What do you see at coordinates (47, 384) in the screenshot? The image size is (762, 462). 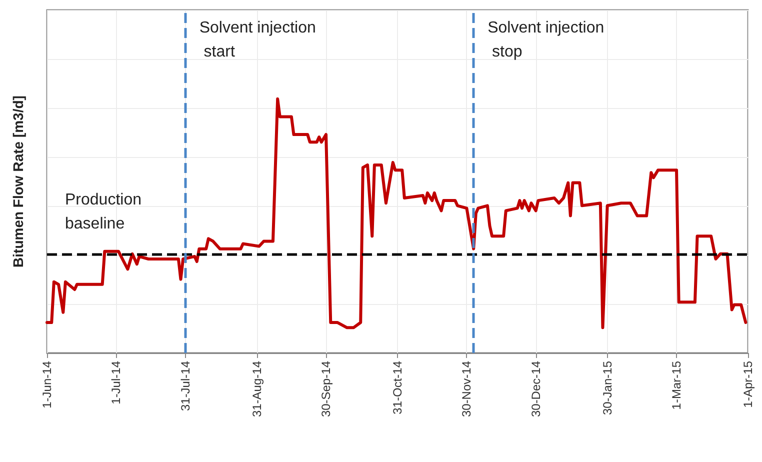 I see `x-tick-label: 1-Jun-14` at bounding box center [47, 384].